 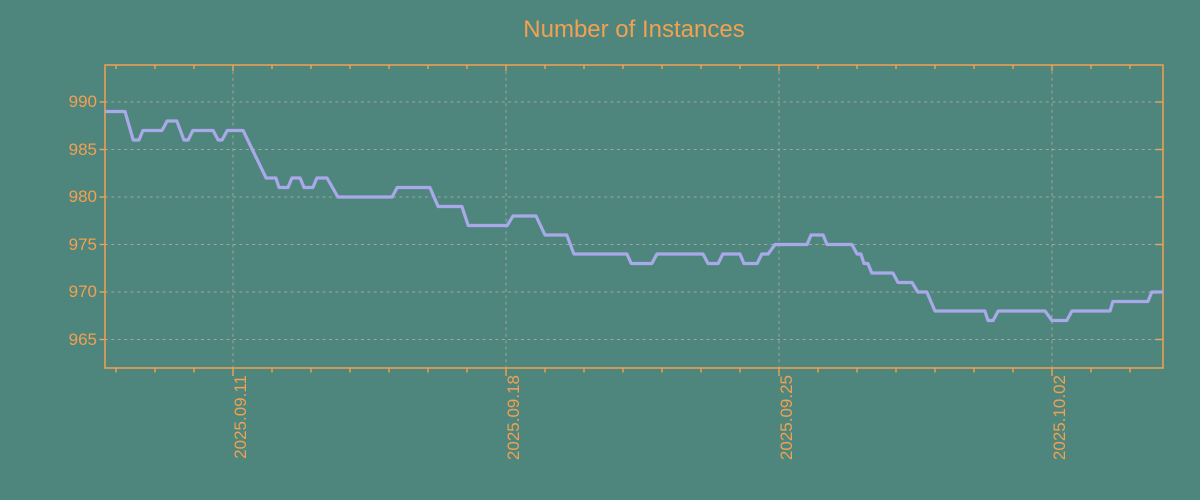 I want to click on y-tick-label: 975, so click(x=82, y=244).